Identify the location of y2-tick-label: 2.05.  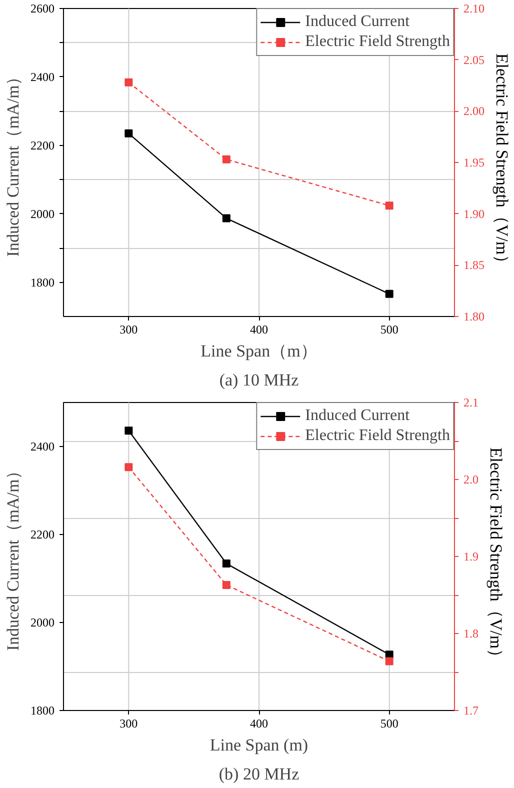
(474, 59).